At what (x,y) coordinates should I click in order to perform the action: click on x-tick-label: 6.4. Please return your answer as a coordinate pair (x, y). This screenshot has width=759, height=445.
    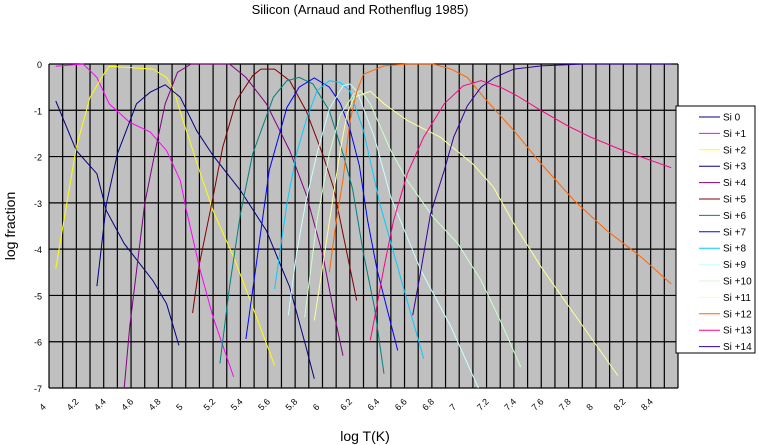
    Looking at the image, I should click on (374, 404).